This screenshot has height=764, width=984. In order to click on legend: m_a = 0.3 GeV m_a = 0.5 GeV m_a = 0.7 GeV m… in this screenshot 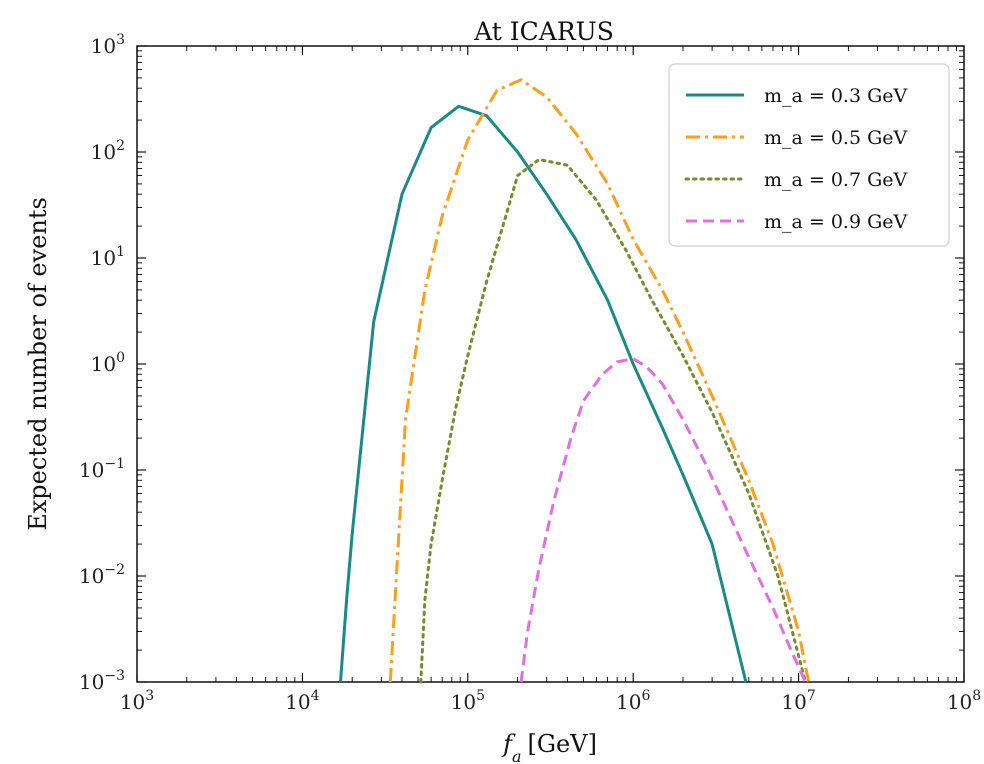, I will do `click(809, 155)`.